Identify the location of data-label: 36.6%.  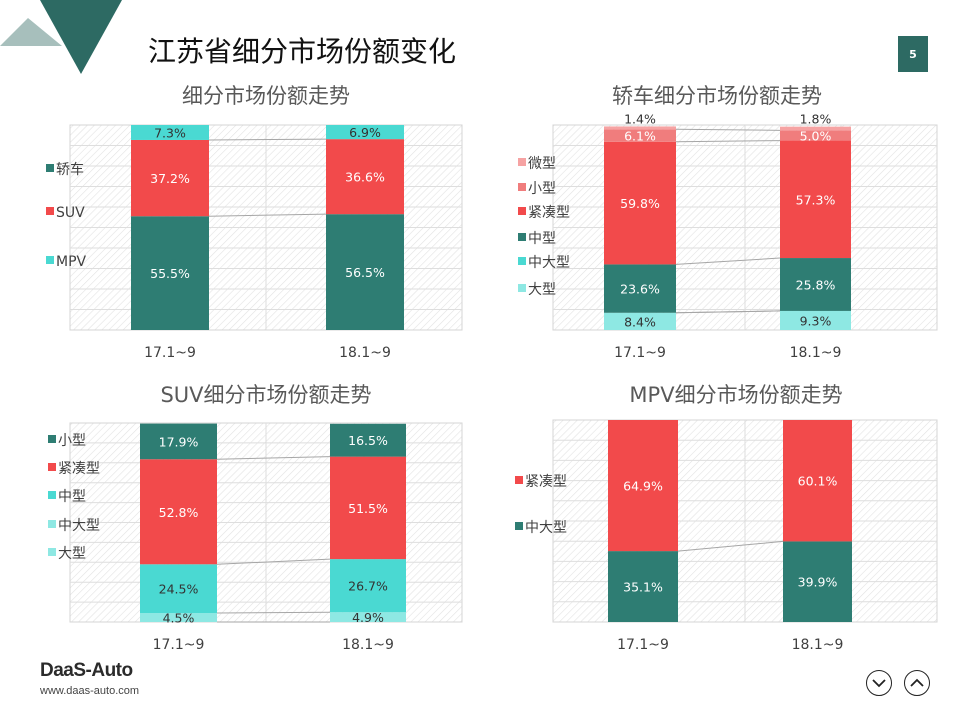
(365, 177).